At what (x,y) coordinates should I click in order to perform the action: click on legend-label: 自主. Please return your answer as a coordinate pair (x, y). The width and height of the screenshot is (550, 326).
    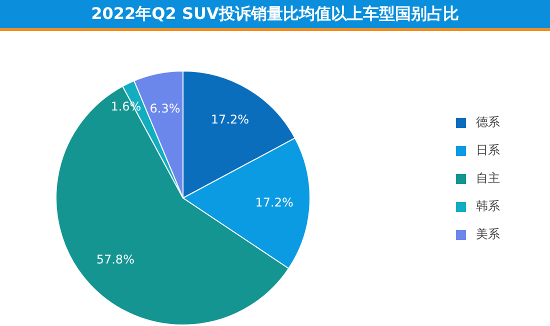
    Looking at the image, I should click on (488, 178).